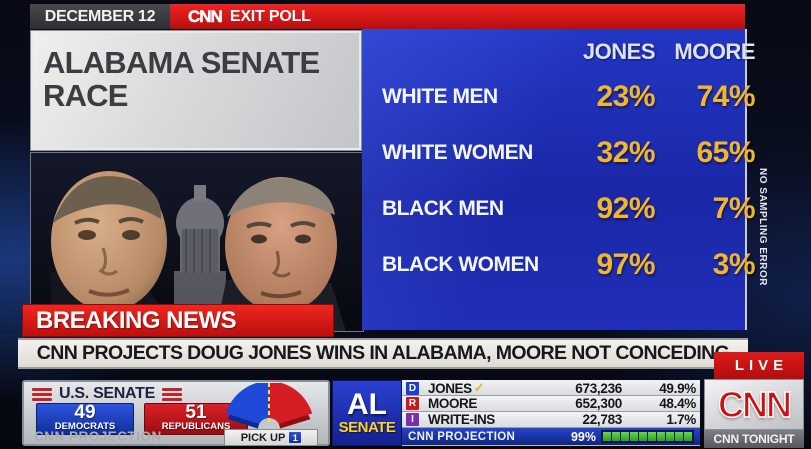  Describe the element at coordinates (450, 388) in the screenshot. I see `candidate-name-text: JONES` at that location.